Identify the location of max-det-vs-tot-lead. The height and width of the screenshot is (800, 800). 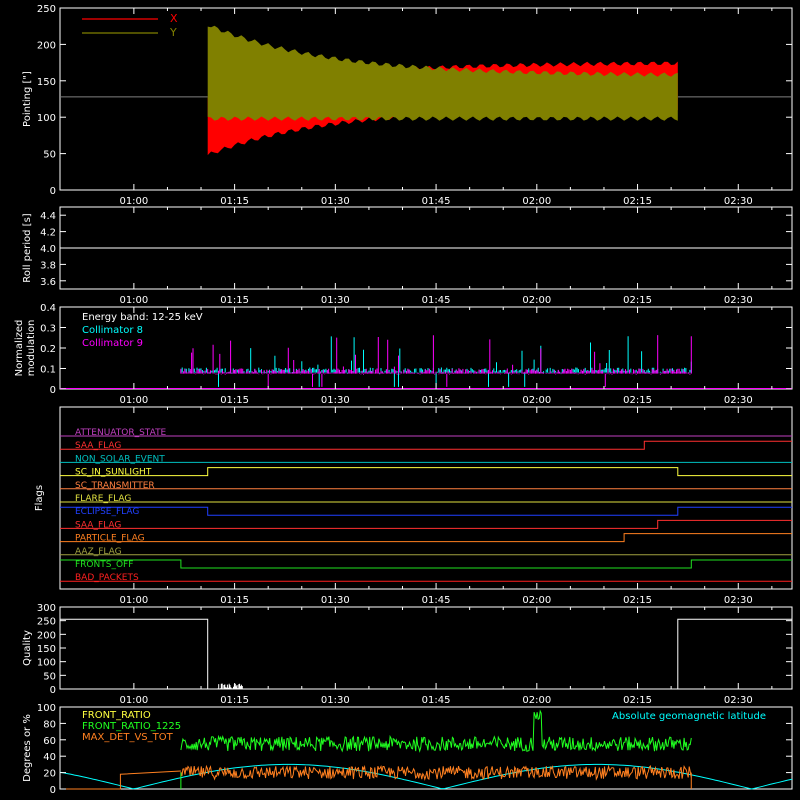
(120, 780).